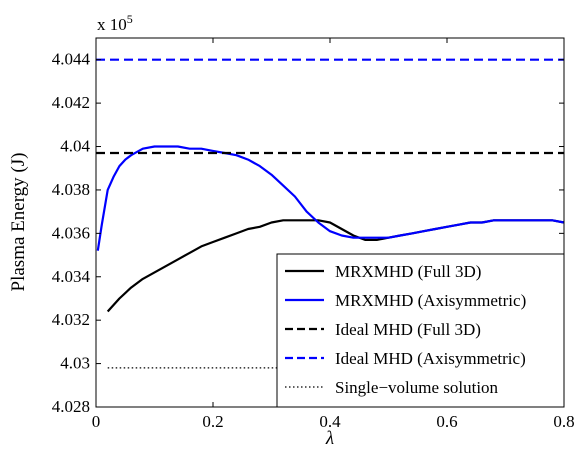 This screenshot has height=452, width=577. What do you see at coordinates (75, 146) in the screenshot?
I see `y-tick-label: 4.04` at bounding box center [75, 146].